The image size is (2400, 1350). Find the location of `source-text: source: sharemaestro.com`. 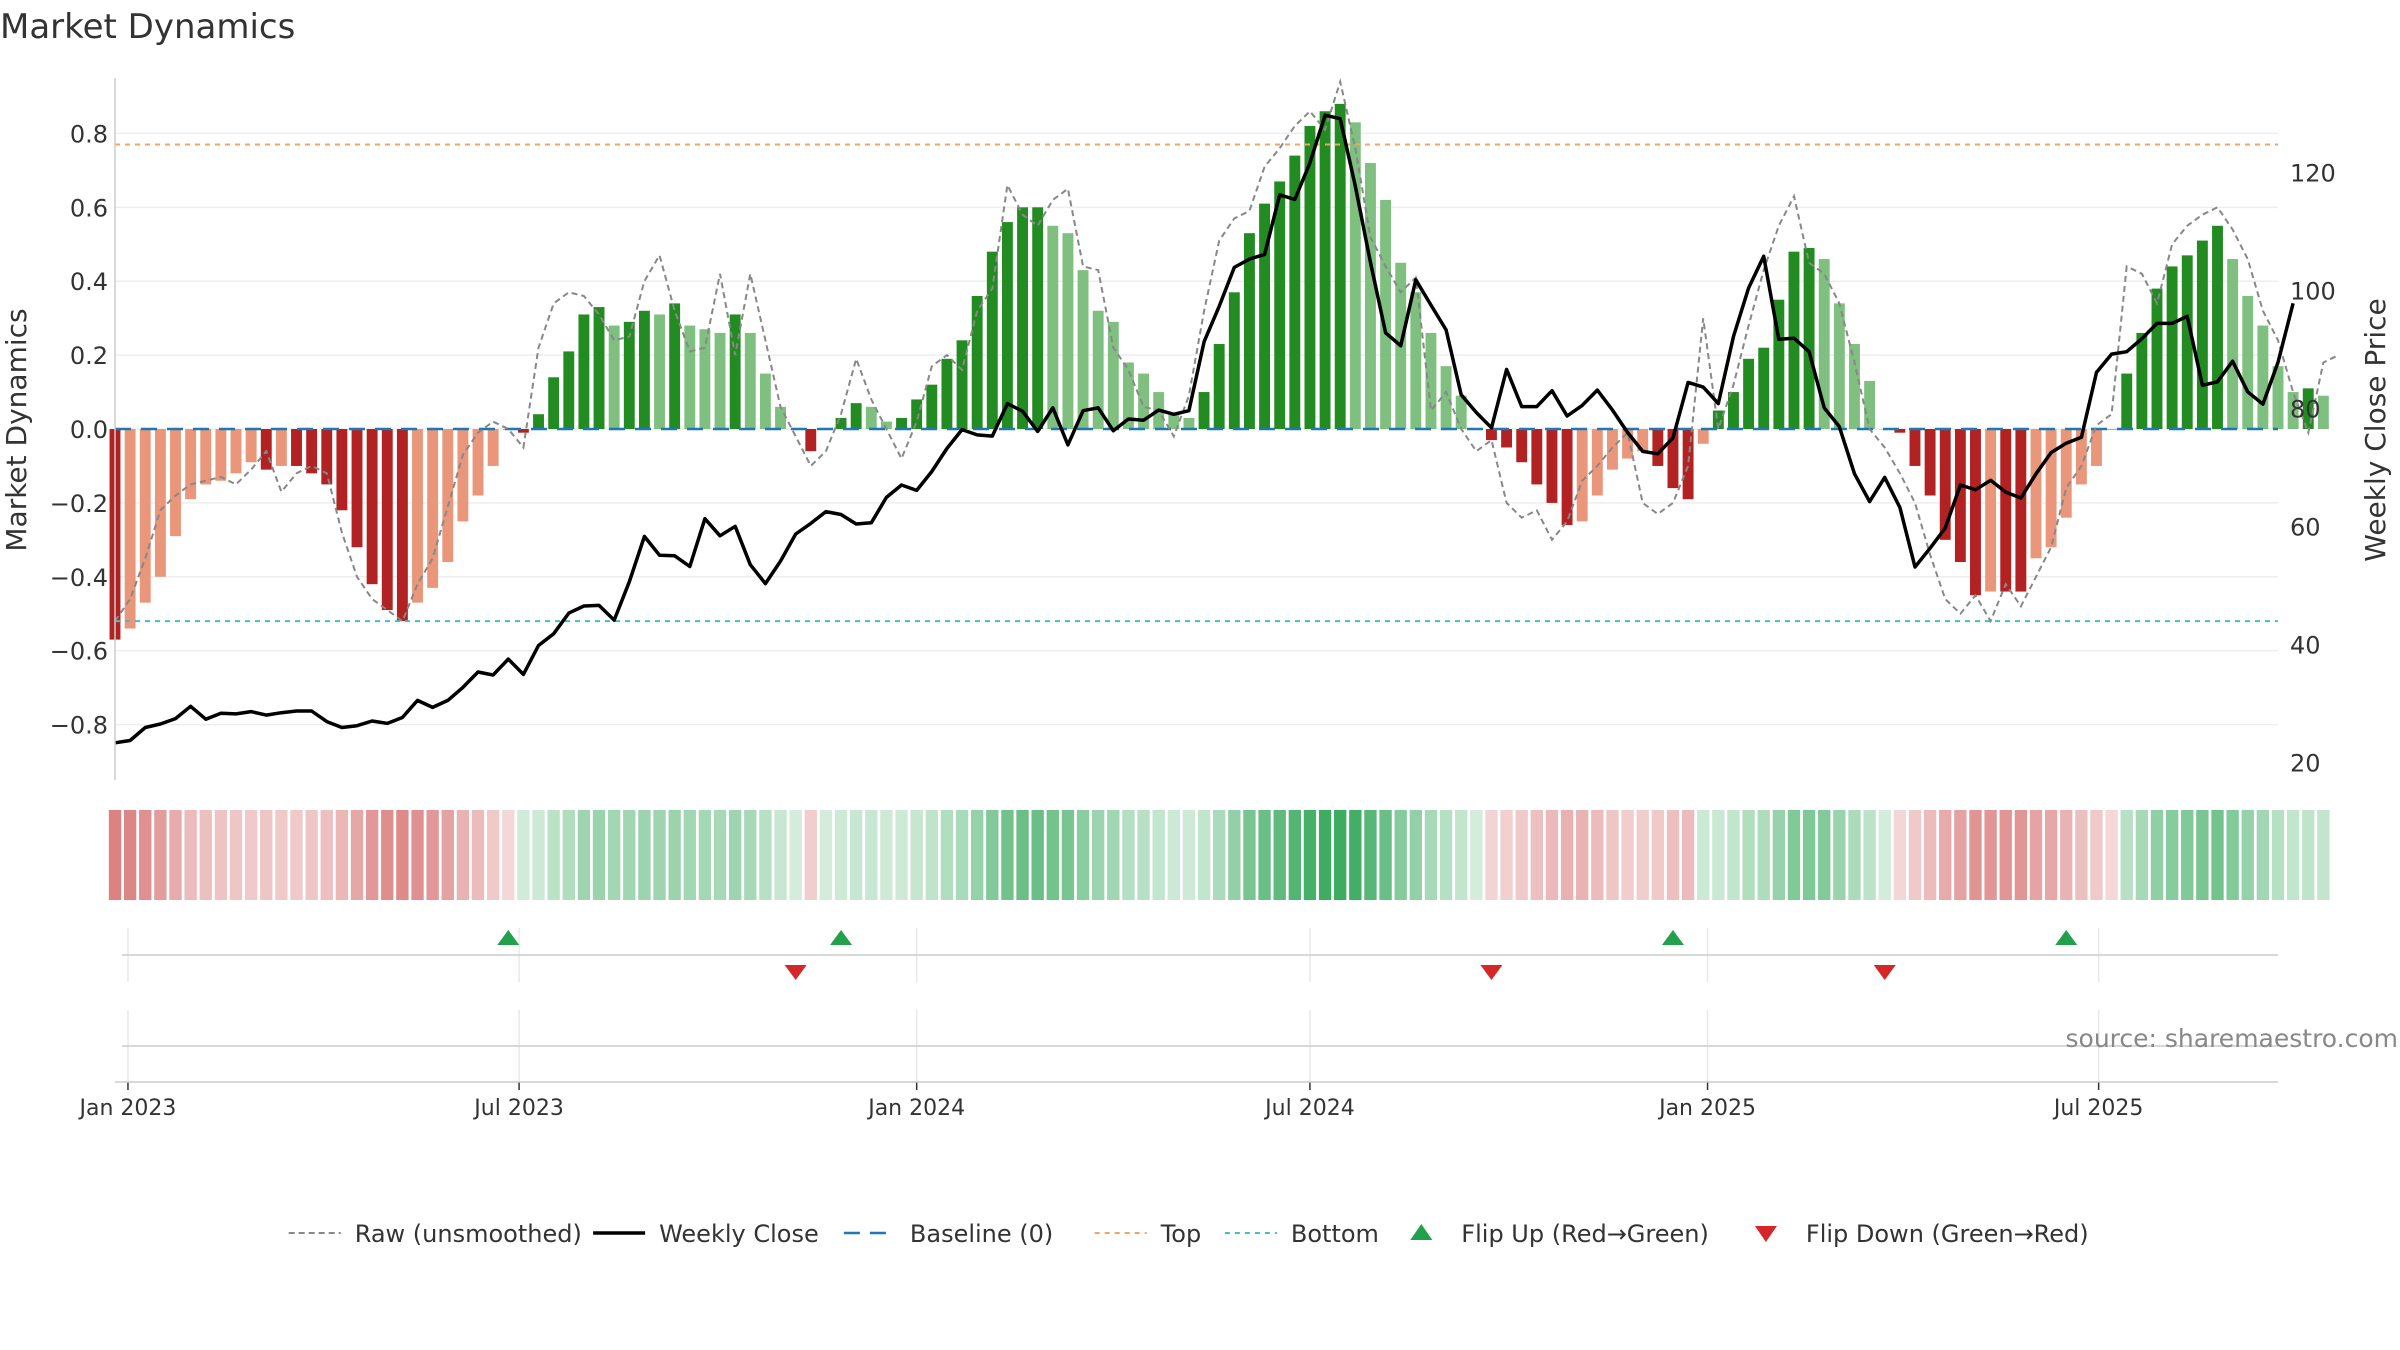

source-text: source: sharemaestro.com is located at coordinates (2232, 1038).